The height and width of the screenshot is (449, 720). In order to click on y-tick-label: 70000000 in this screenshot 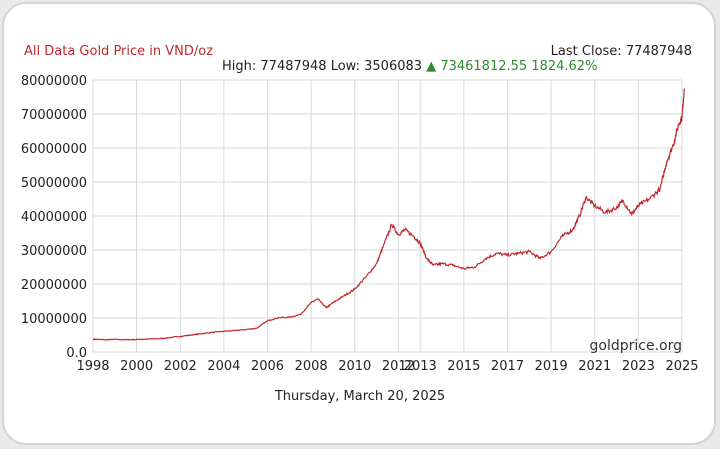, I will do `click(54, 115)`.